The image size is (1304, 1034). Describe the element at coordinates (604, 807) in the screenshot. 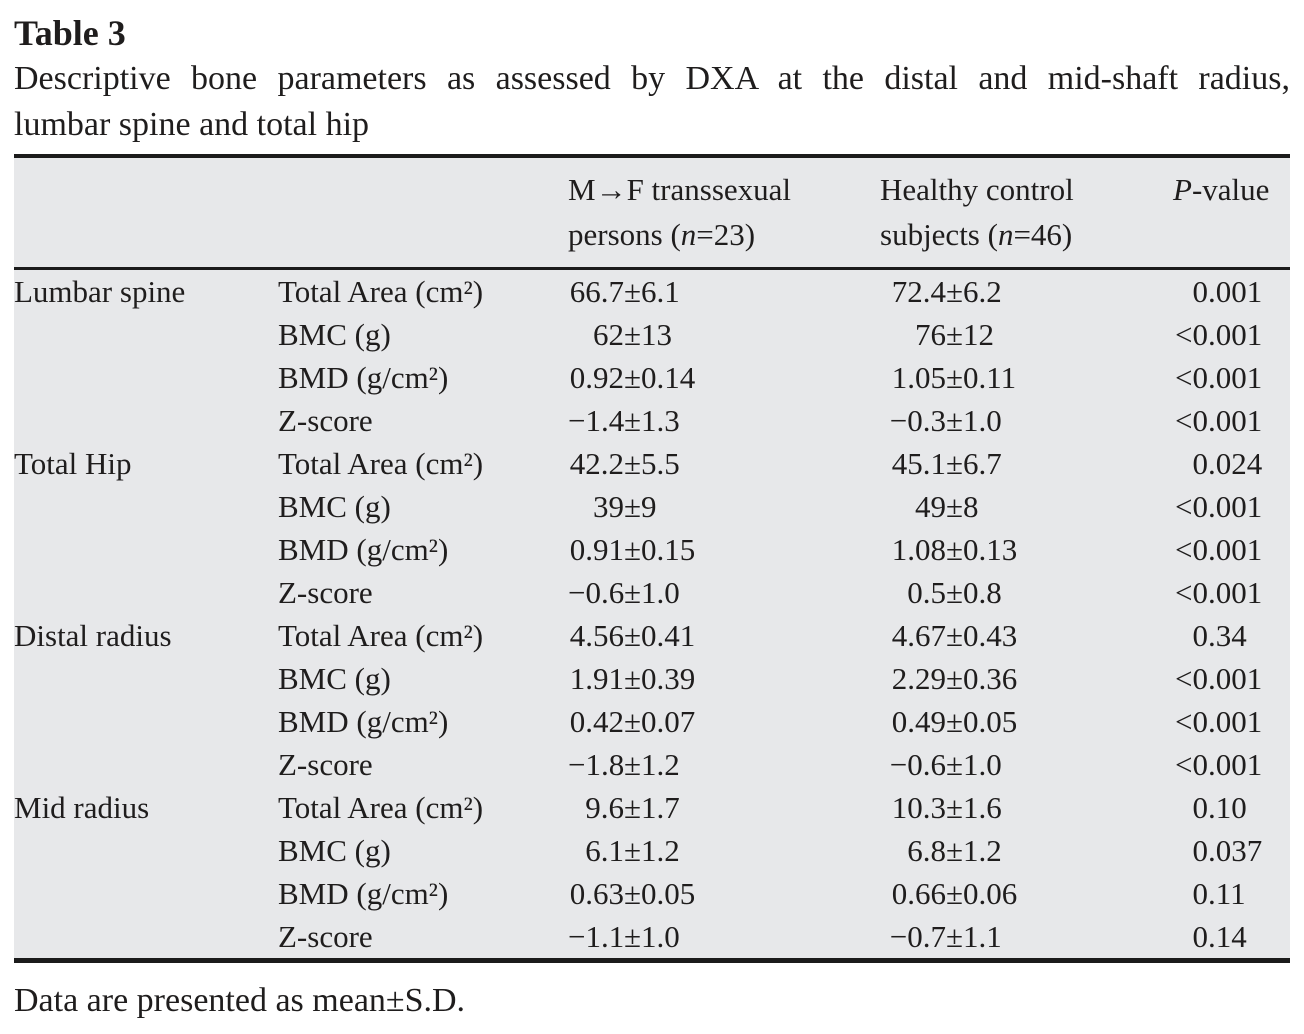

I see `value-left-part: 9.6` at that location.